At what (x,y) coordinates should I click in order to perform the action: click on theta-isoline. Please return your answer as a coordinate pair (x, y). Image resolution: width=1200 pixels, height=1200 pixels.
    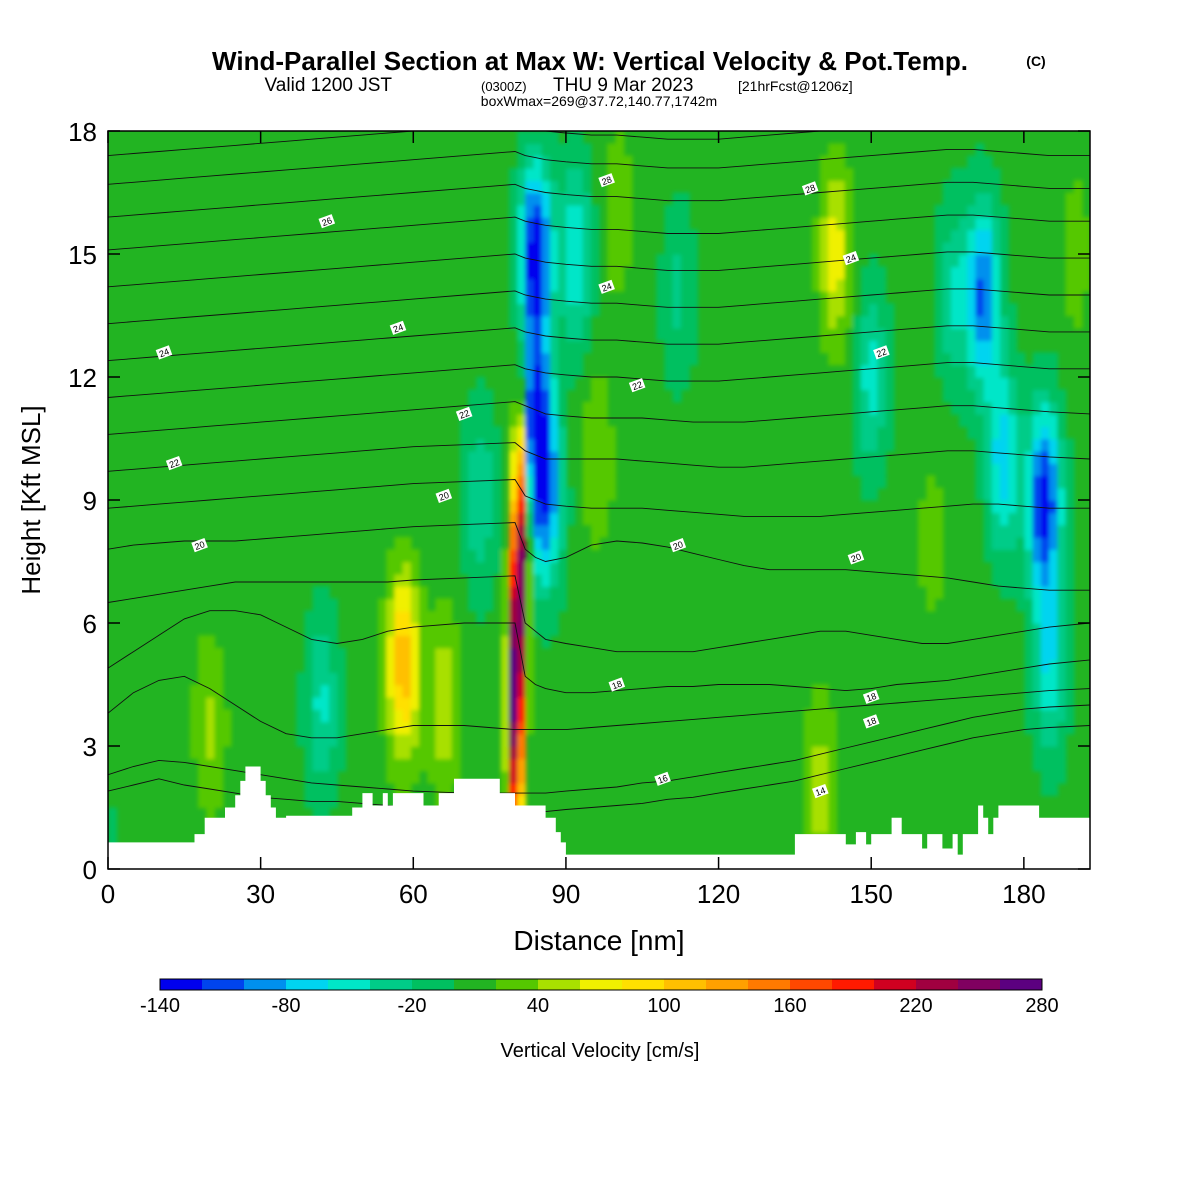
    Looking at the image, I should click on (599, 749).